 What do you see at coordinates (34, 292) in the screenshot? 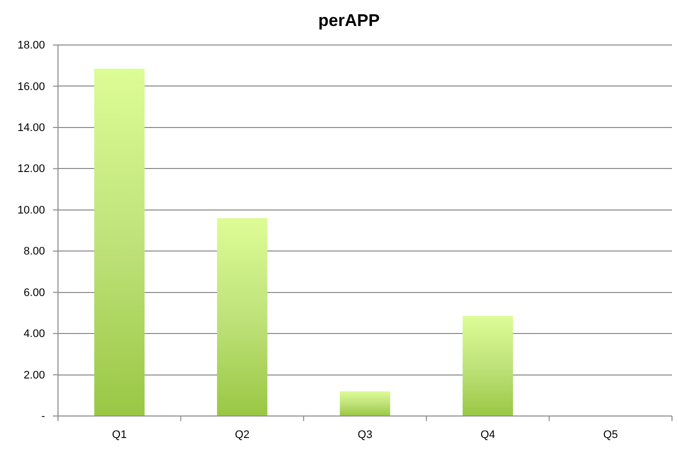
I see `y-tick-label: 6.00` at bounding box center [34, 292].